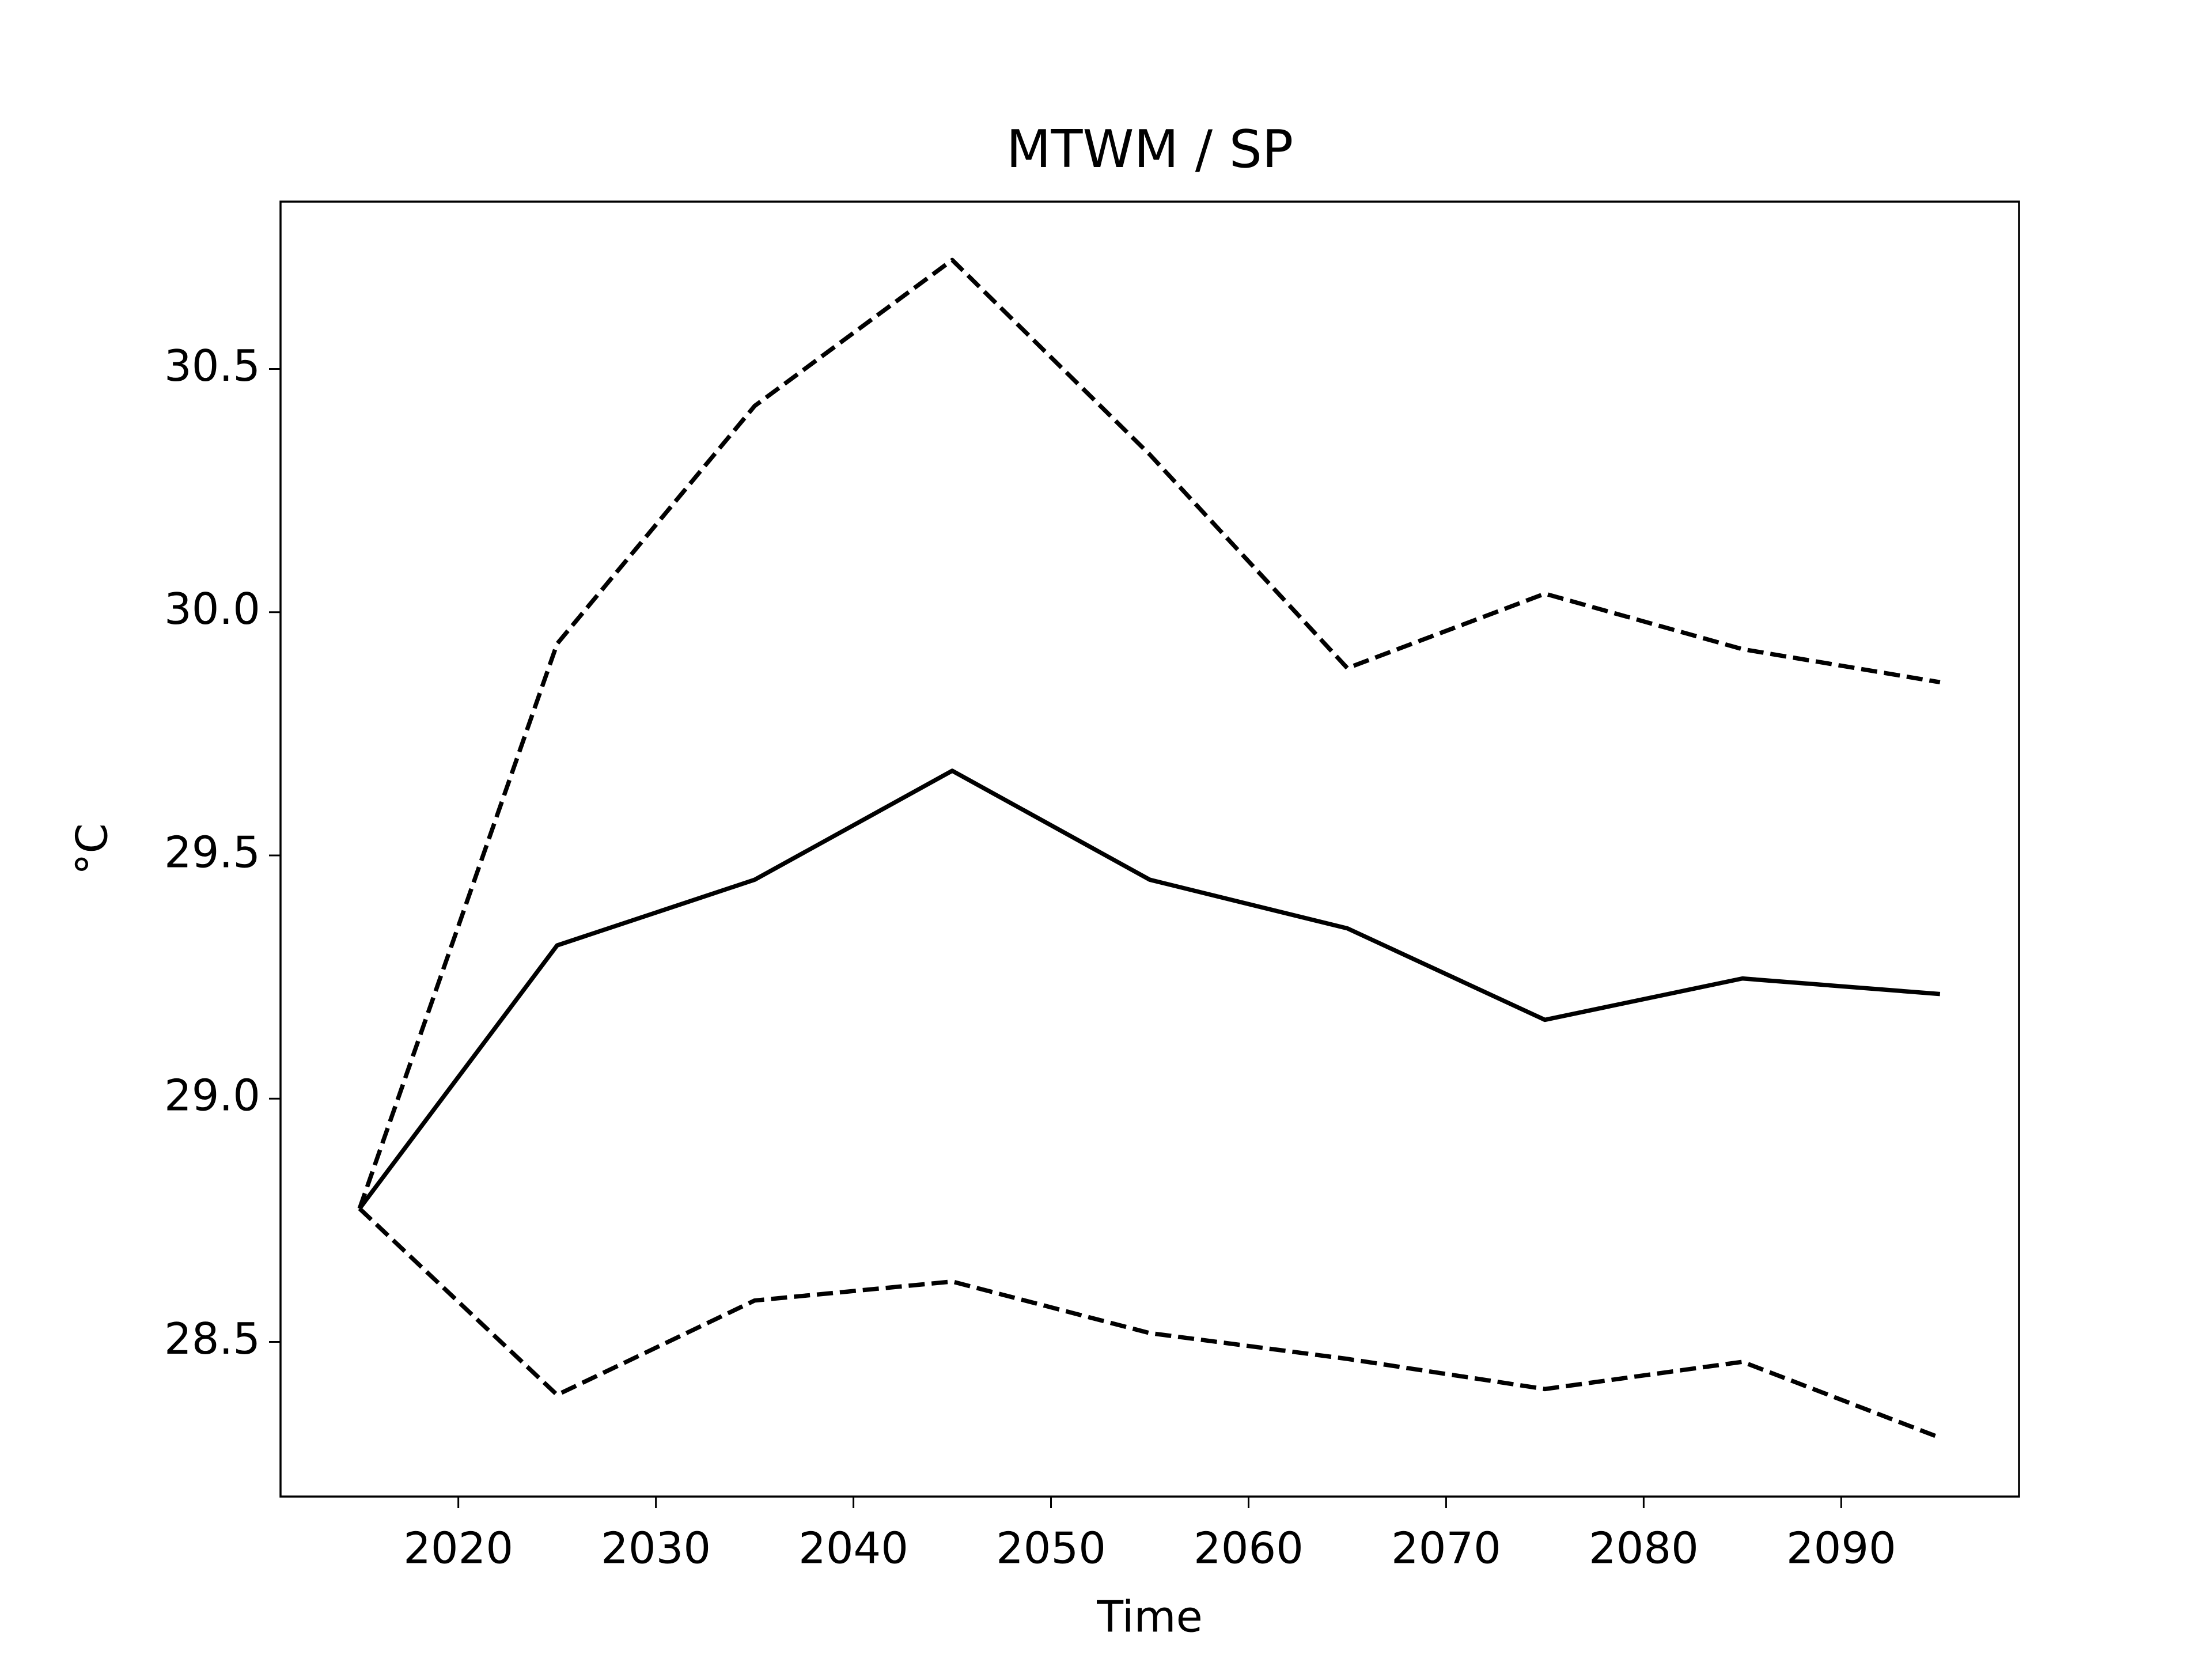 The image size is (2212, 1659). What do you see at coordinates (1446, 1548) in the screenshot?
I see `x-tick-label: 2070` at bounding box center [1446, 1548].